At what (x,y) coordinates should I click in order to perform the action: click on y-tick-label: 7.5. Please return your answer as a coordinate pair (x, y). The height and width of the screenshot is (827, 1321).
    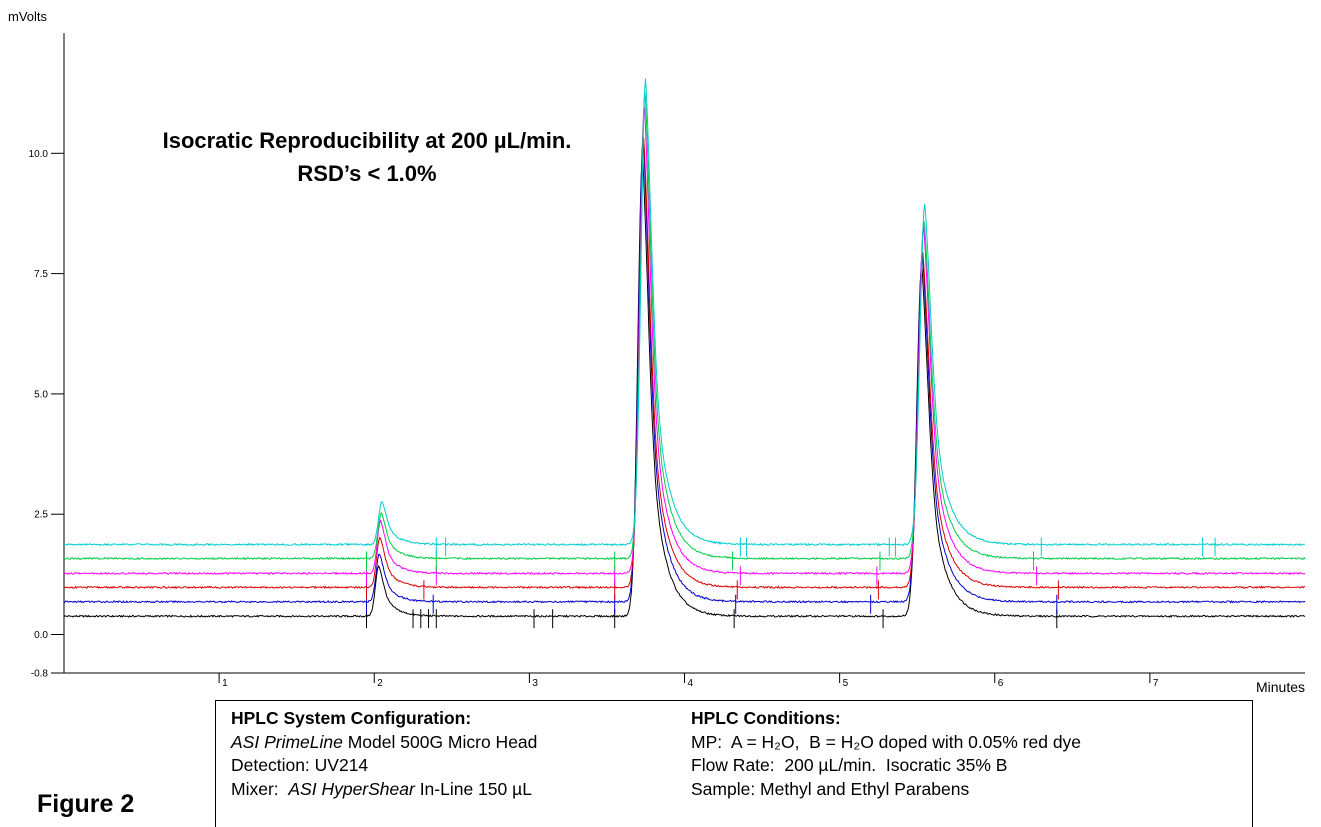
    Looking at the image, I should click on (41, 274).